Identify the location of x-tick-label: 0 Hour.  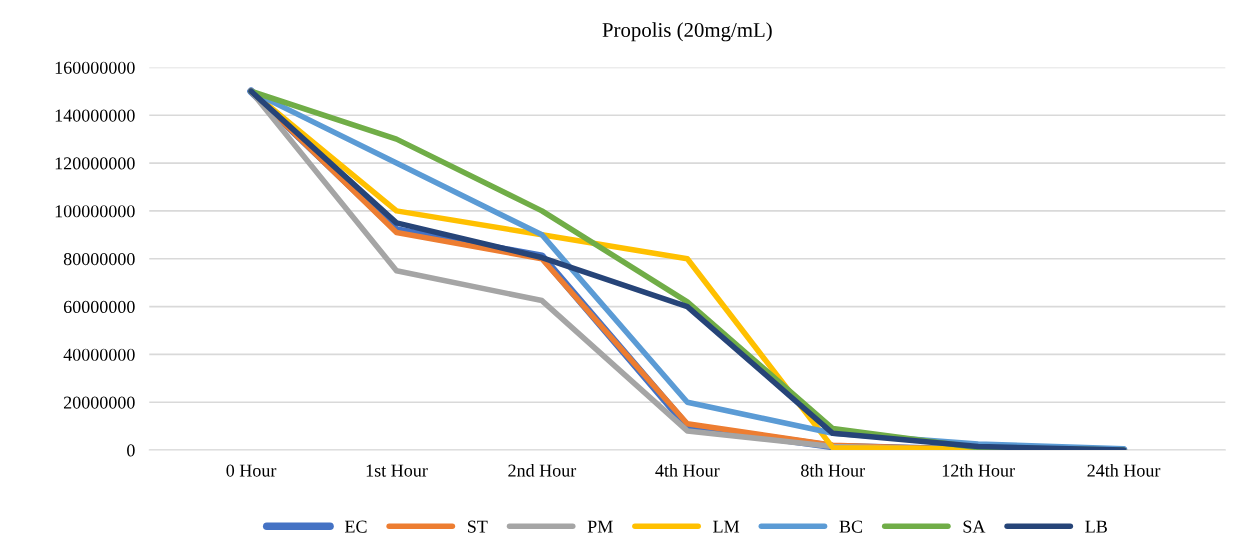
(251, 470).